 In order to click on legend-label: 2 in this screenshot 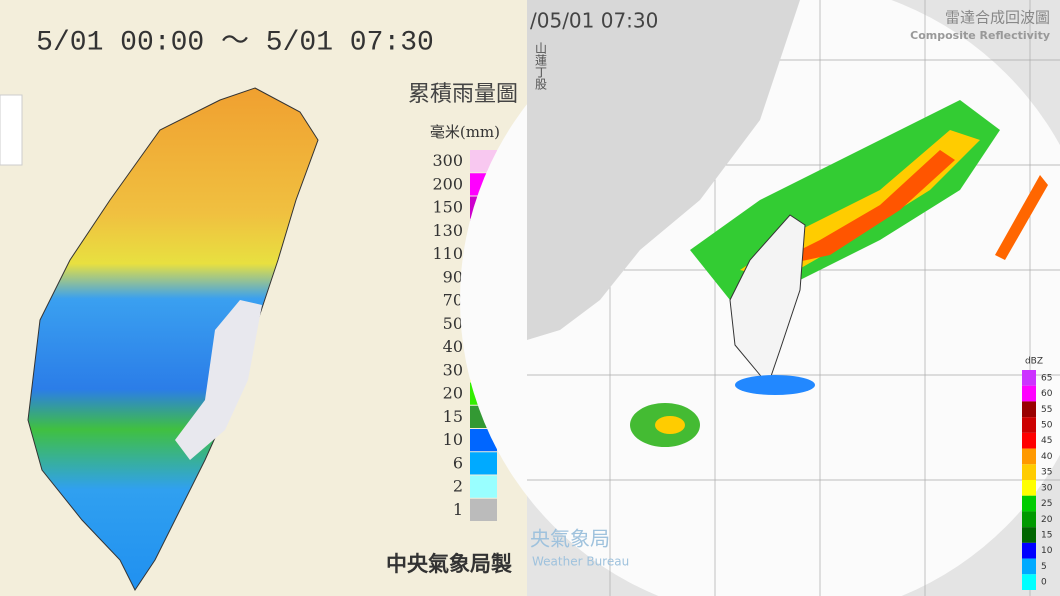, I will do `click(458, 486)`.